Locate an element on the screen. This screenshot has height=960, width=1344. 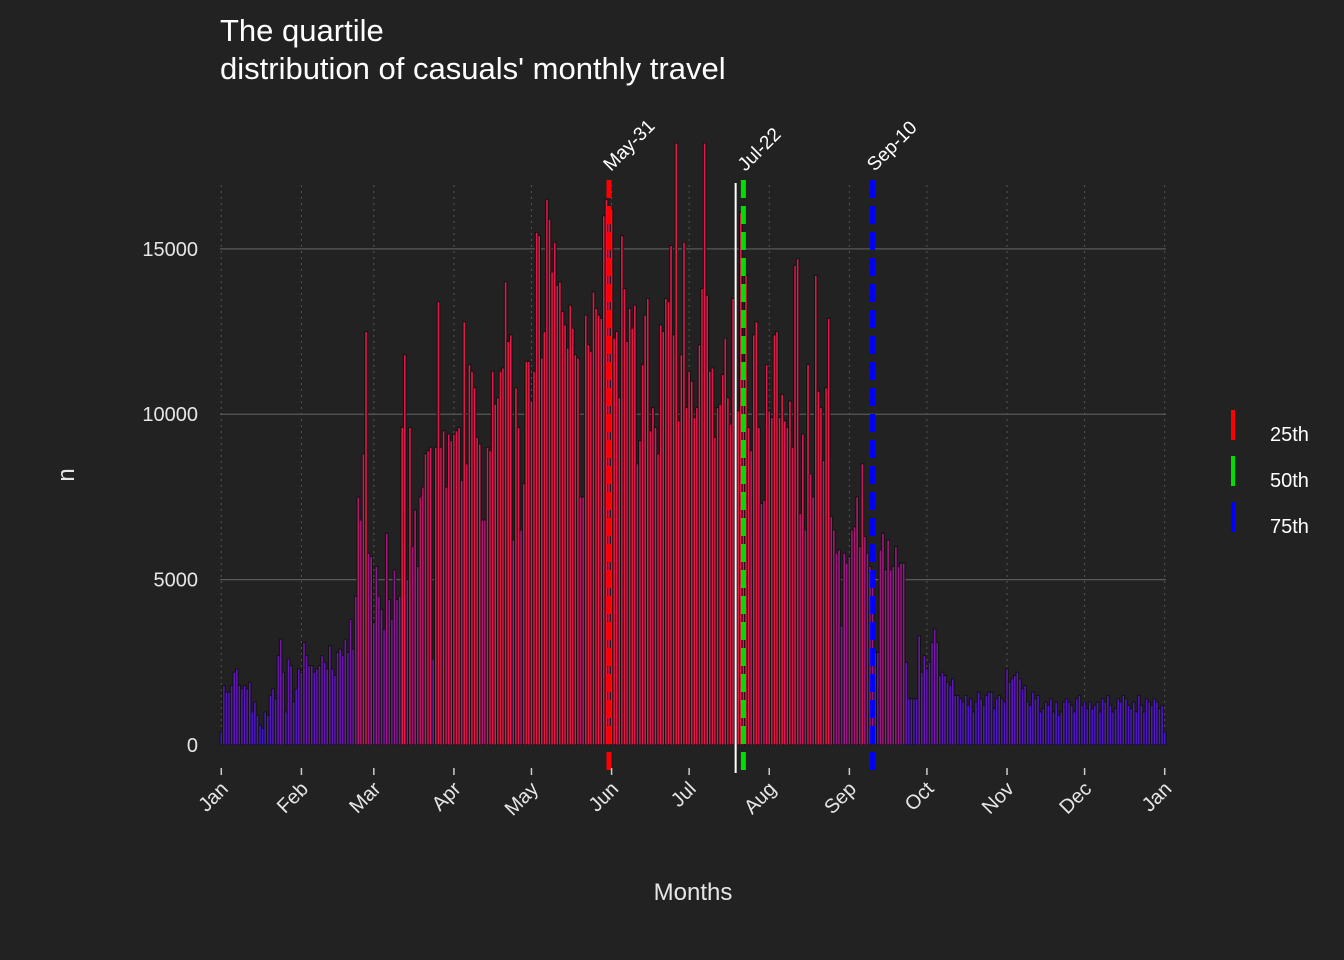
quartile-legend: 25th 50th 75th is located at coordinates (1270, 474).